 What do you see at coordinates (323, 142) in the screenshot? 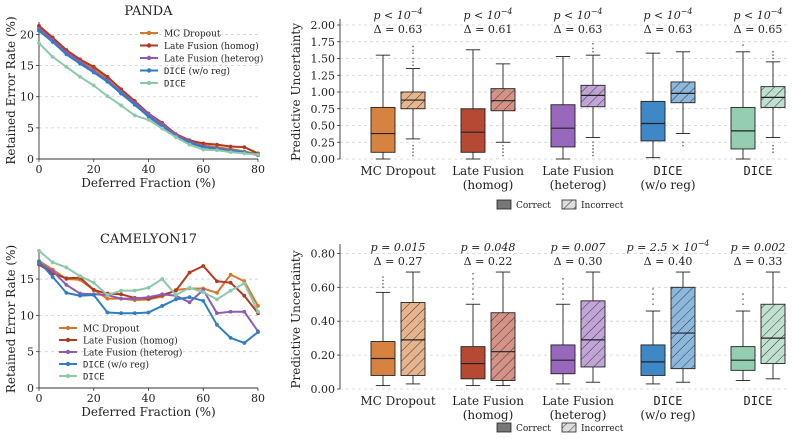
I see `y-tick-label: 0.25` at bounding box center [323, 142].